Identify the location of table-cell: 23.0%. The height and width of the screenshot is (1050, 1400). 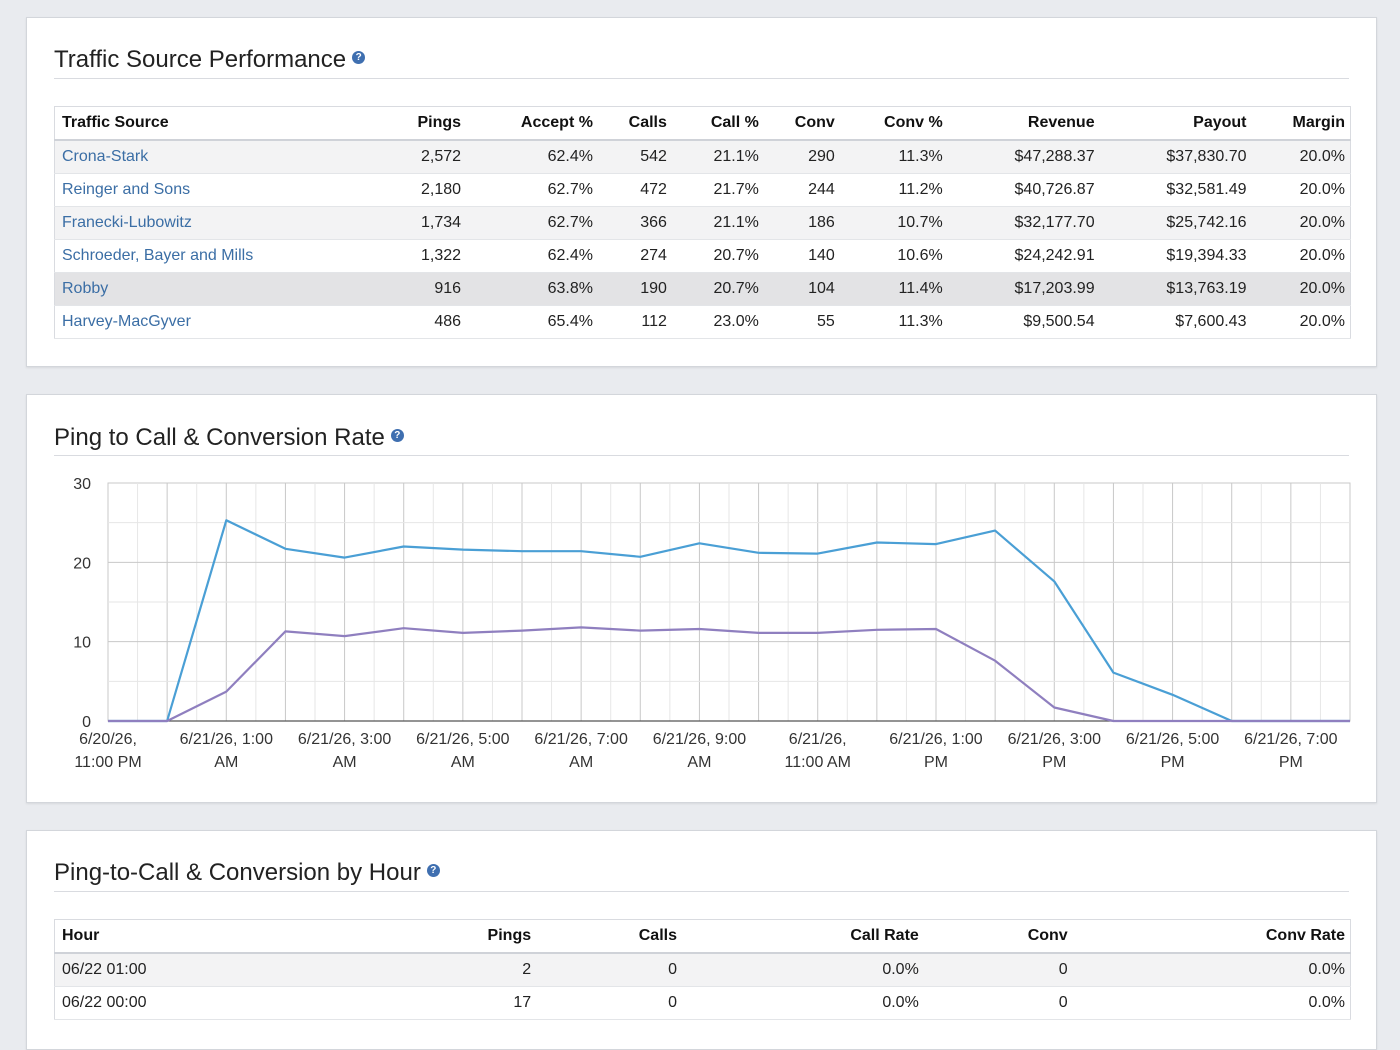
(717, 322).